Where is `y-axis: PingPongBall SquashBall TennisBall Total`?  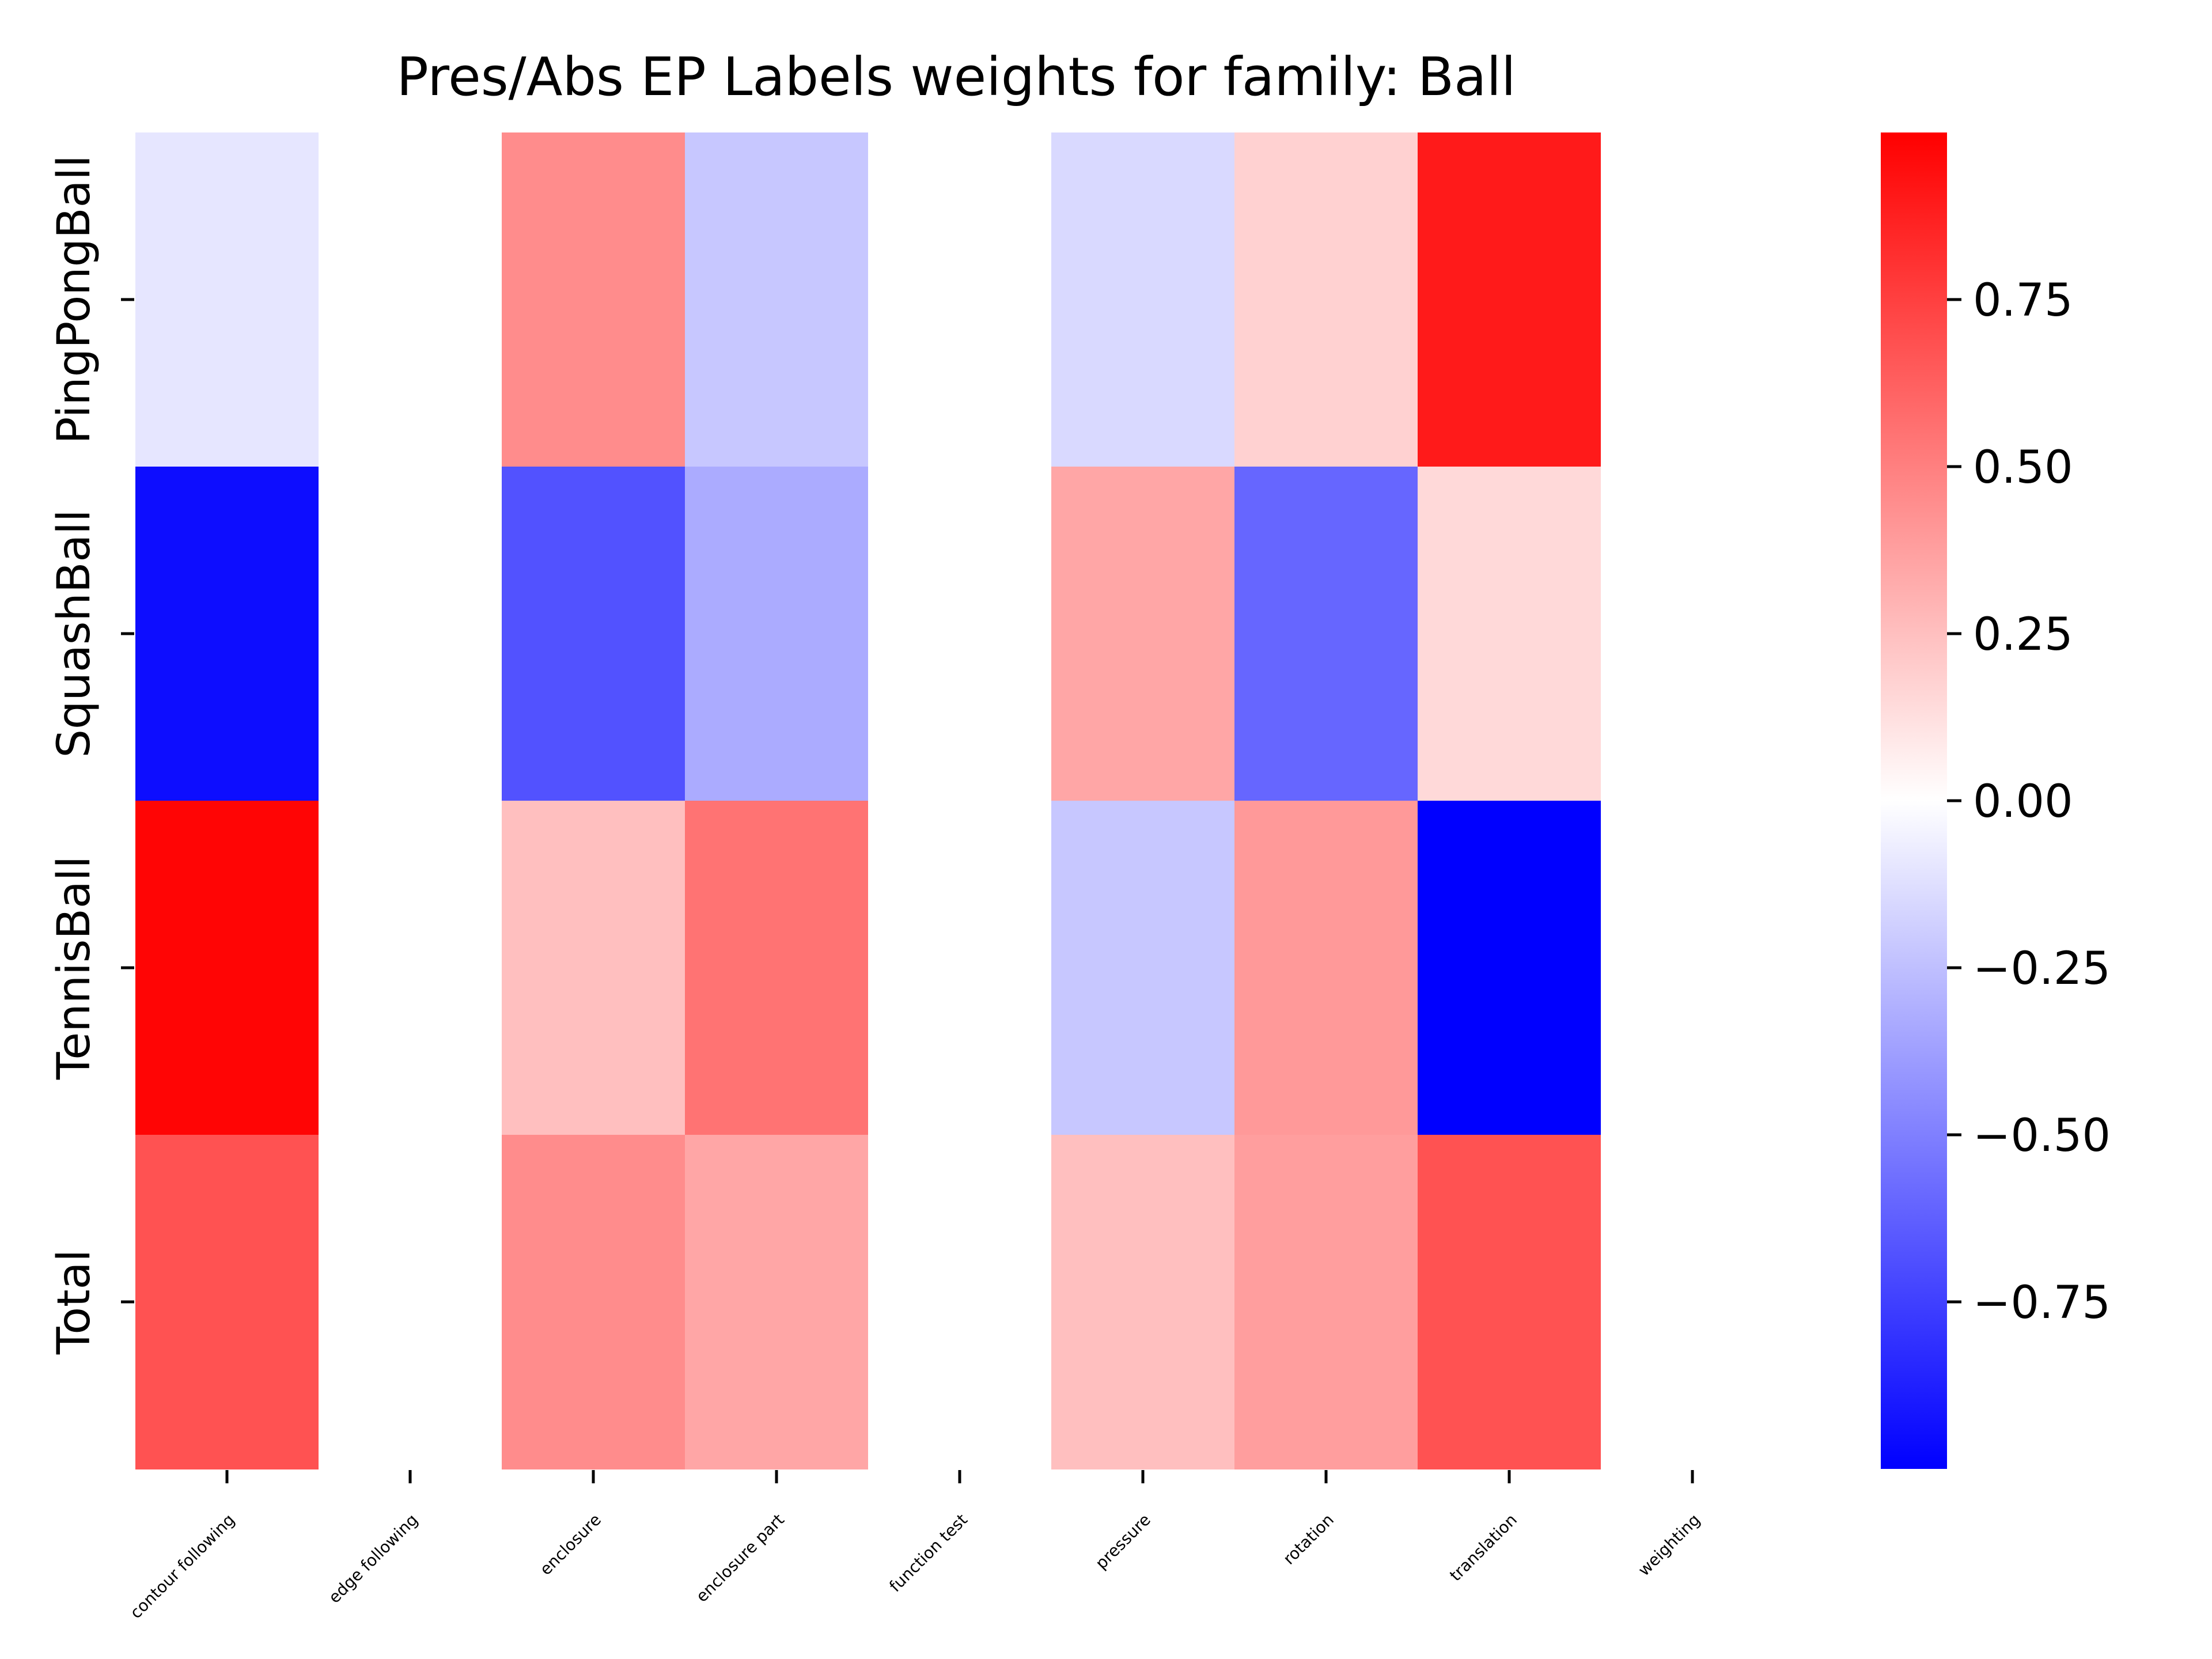
y-axis: PingPongBall SquashBall TennisBall Total is located at coordinates (91, 755).